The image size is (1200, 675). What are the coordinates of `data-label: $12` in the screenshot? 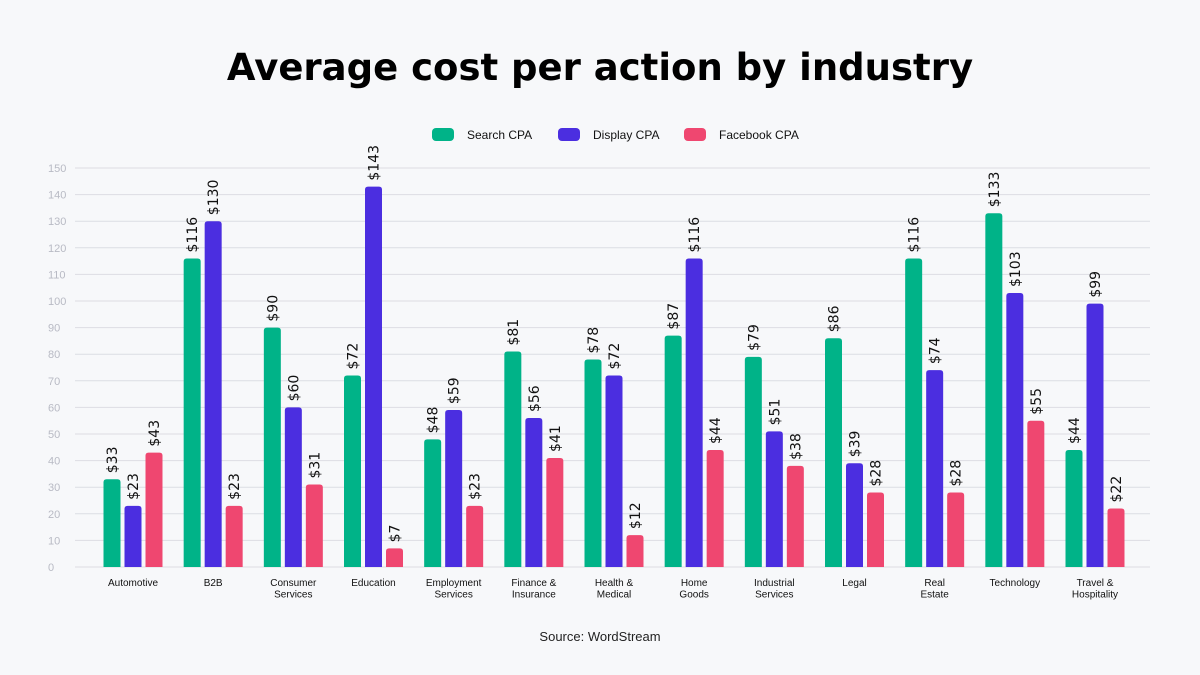 It's located at (636, 515).